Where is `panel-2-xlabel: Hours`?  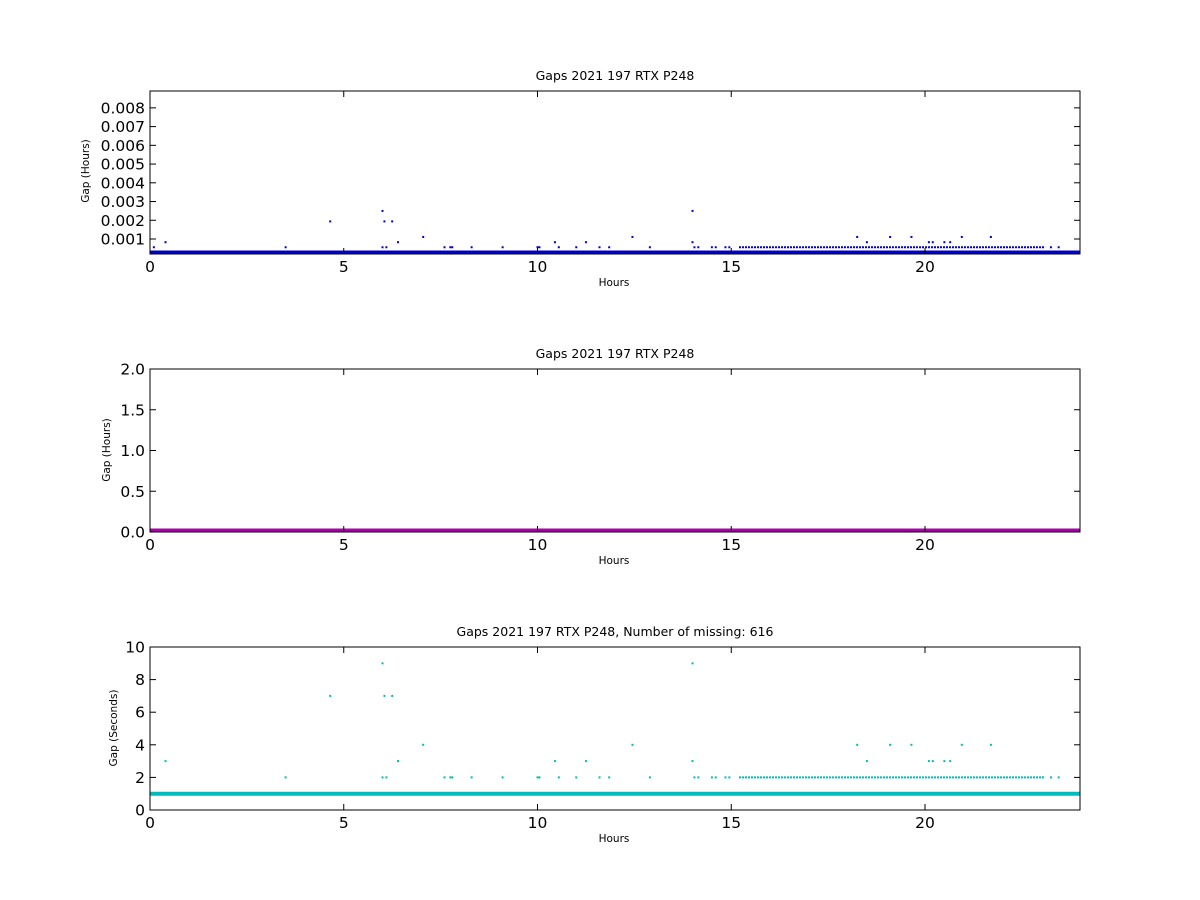 panel-2-xlabel: Hours is located at coordinates (614, 561).